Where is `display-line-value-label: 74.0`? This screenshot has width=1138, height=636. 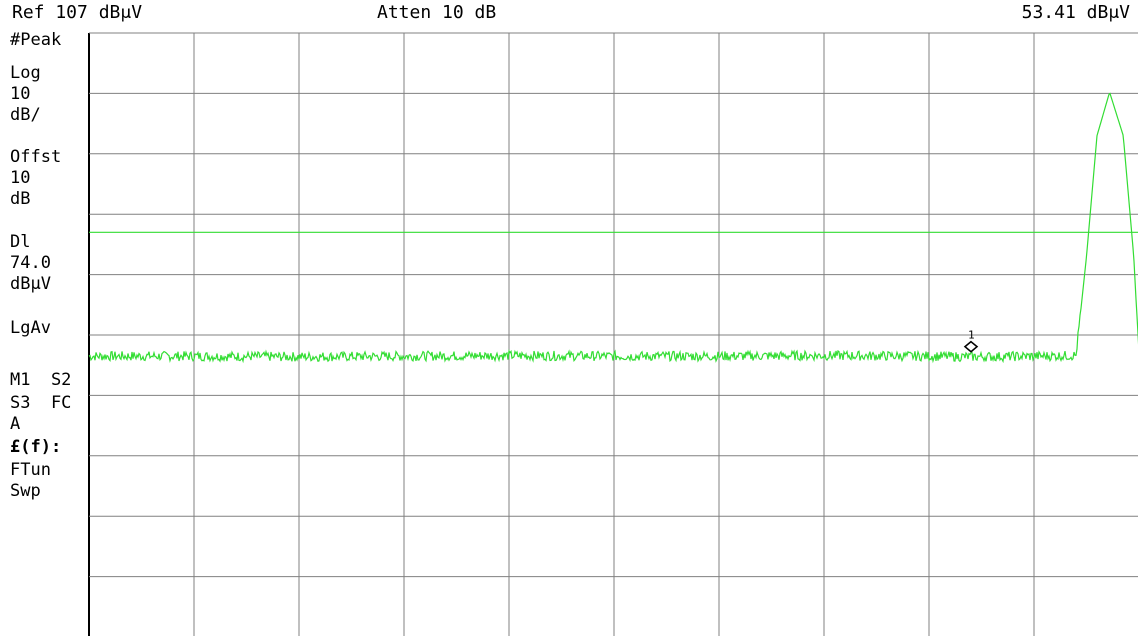 display-line-value-label: 74.0 is located at coordinates (30, 263).